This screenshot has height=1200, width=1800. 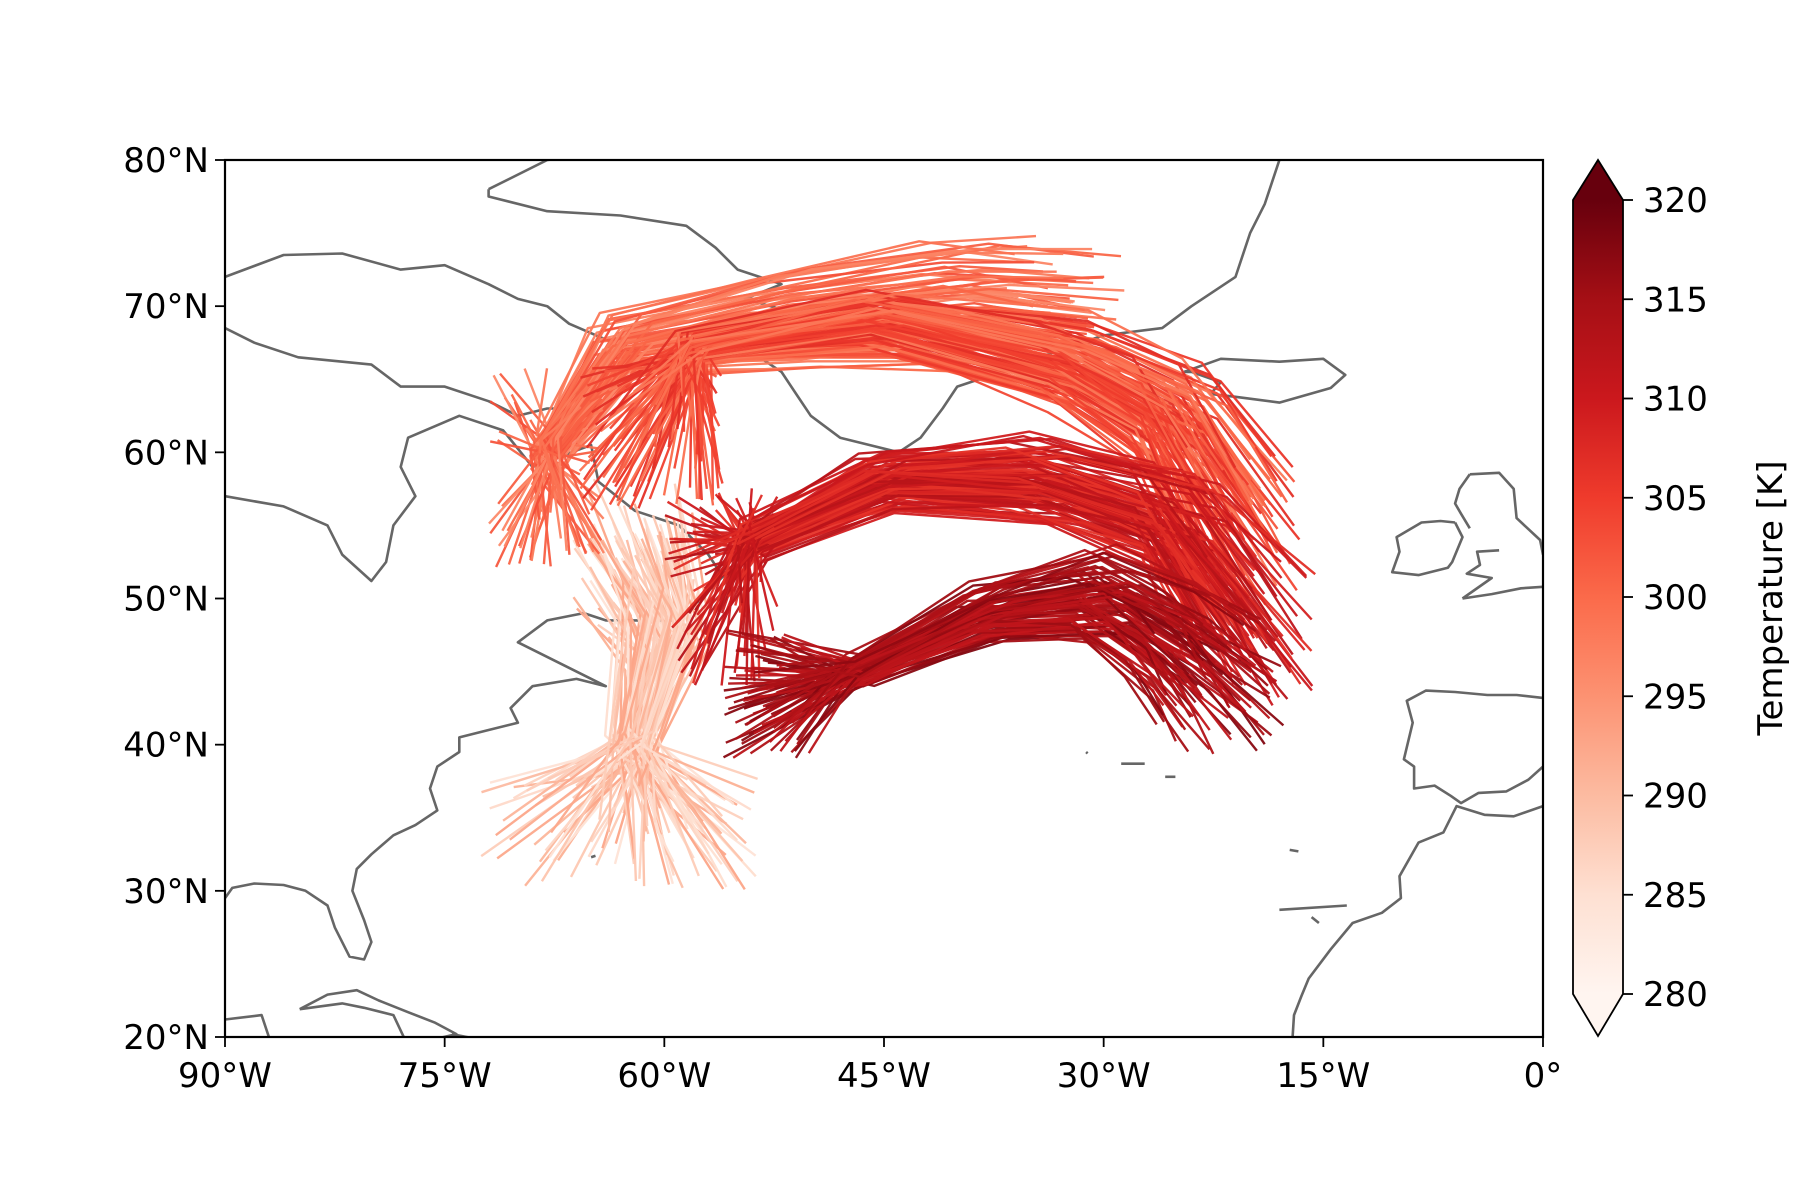 I want to click on colorbar-tick-label: 295, so click(x=1675, y=697).